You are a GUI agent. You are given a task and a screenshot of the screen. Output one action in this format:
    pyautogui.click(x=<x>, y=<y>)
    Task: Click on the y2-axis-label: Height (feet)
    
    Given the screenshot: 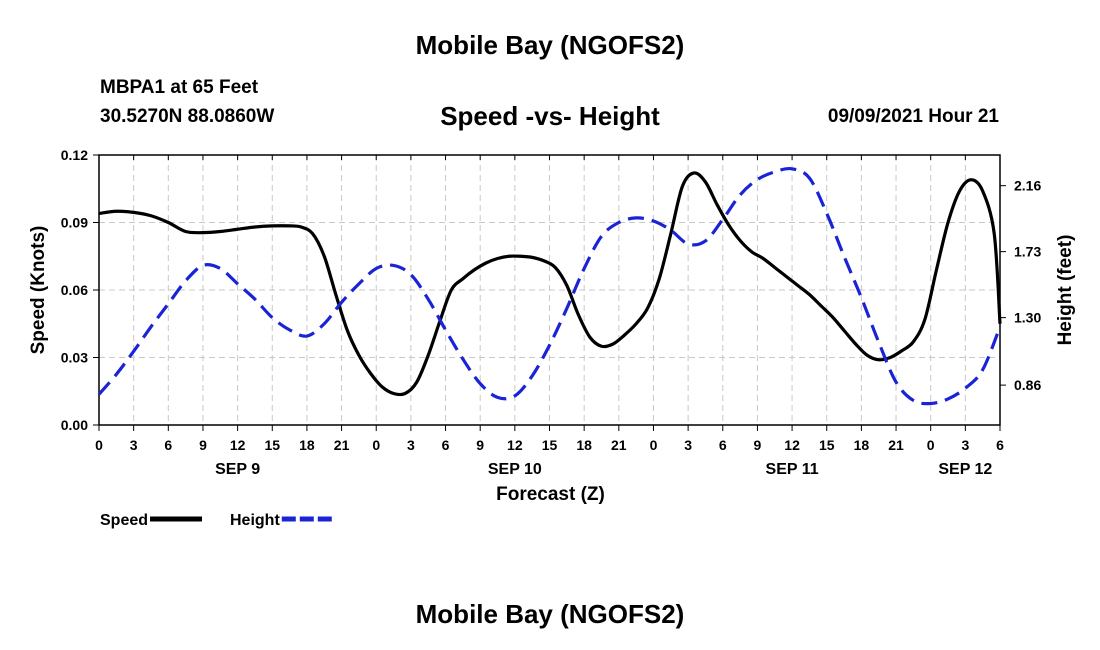 What is the action you would take?
    pyautogui.click(x=1065, y=290)
    